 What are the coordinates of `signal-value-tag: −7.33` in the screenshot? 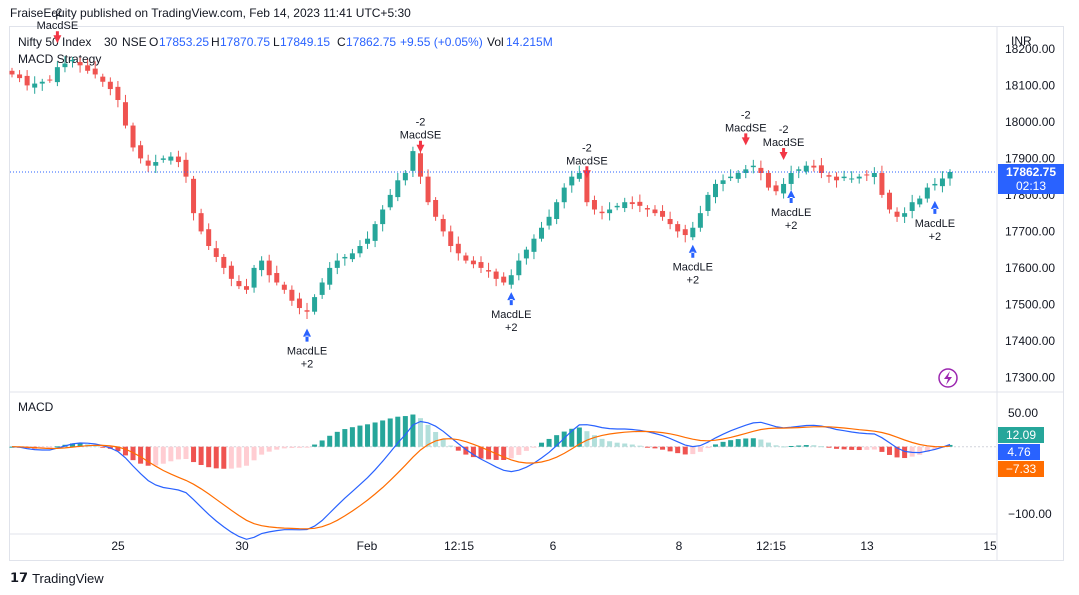 It's located at (1021, 469).